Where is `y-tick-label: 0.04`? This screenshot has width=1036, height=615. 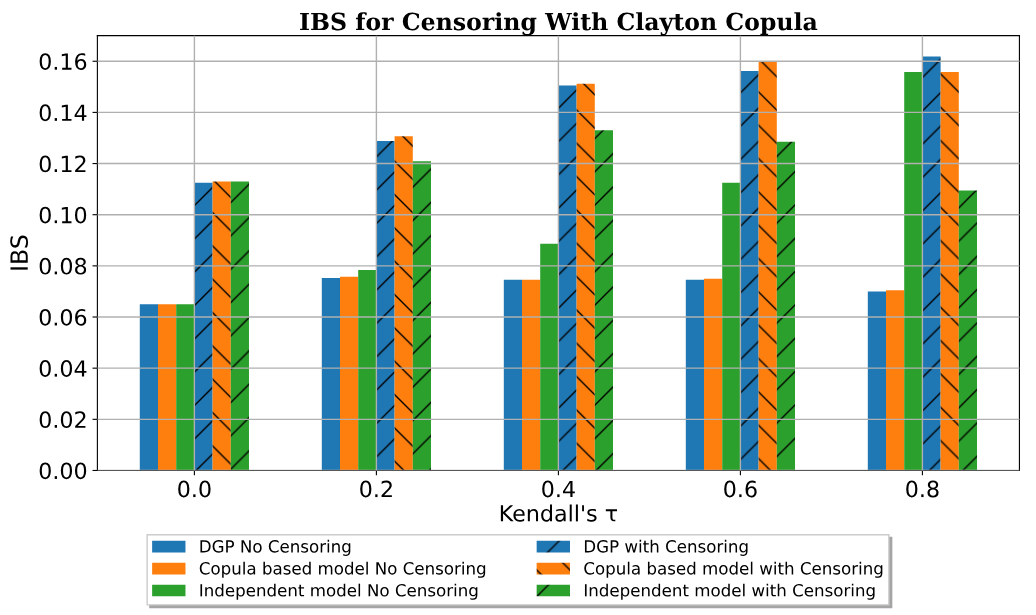
y-tick-label: 0.04 is located at coordinates (63, 368).